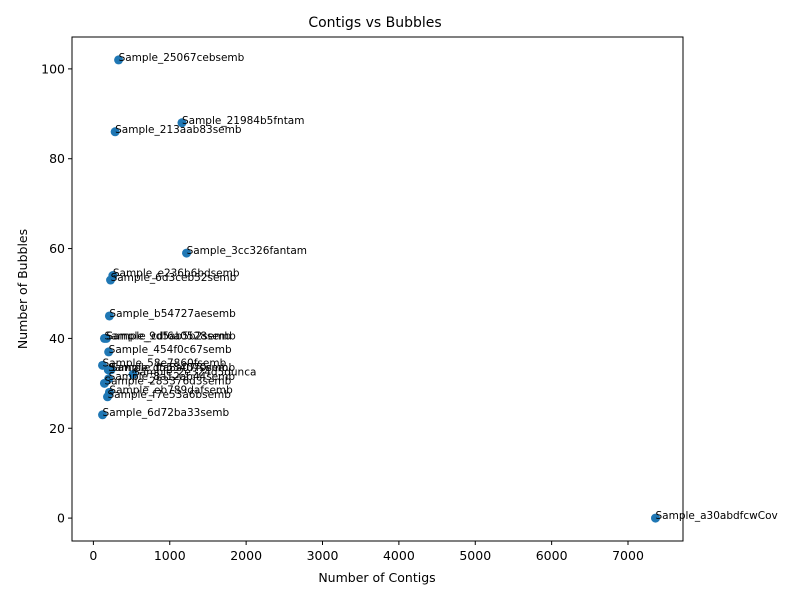 This screenshot has width=800, height=600. Describe the element at coordinates (57, 428) in the screenshot. I see `y-tick-label: 20` at that location.